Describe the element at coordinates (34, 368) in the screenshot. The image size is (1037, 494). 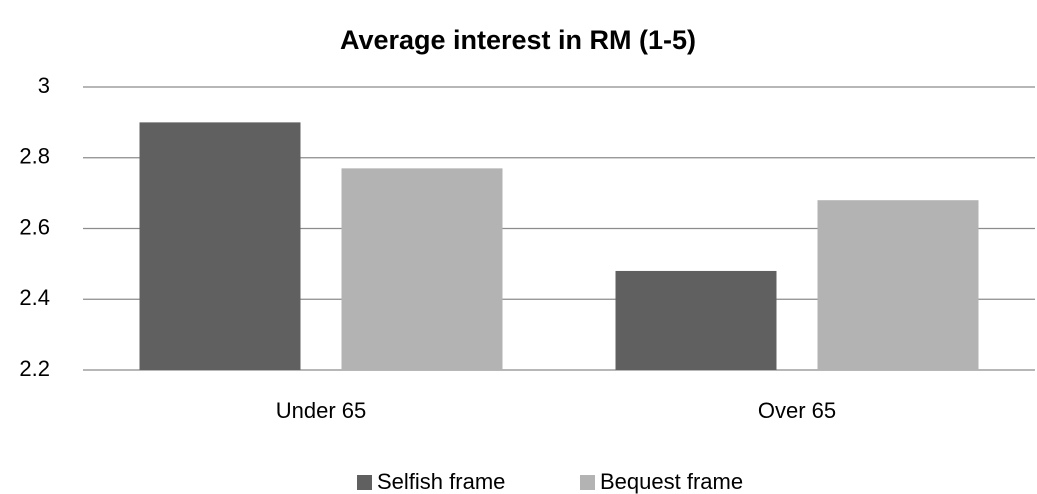
I see `y-tick-label: 2.2` at that location.